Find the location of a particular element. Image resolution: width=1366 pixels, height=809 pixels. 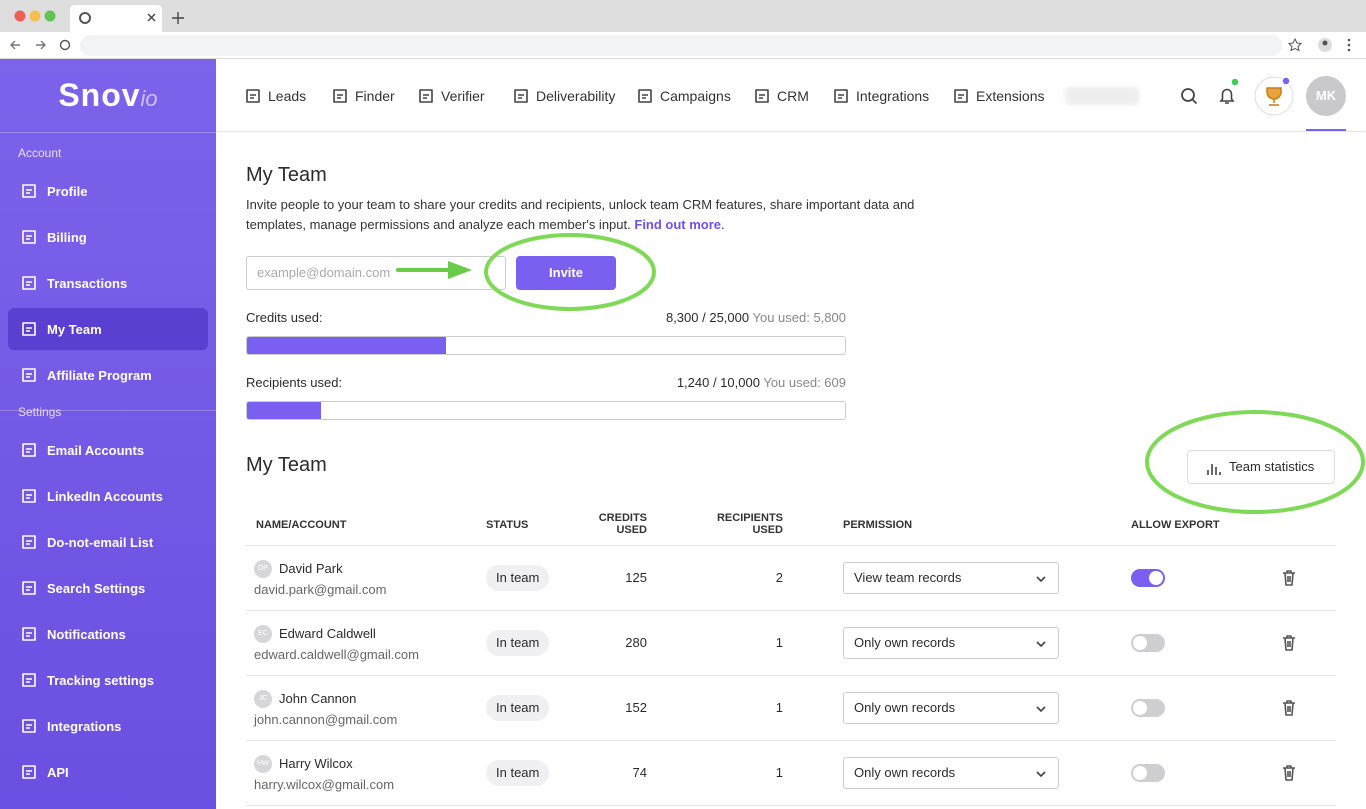

sidebar-label: Search Settings is located at coordinates (96, 588).